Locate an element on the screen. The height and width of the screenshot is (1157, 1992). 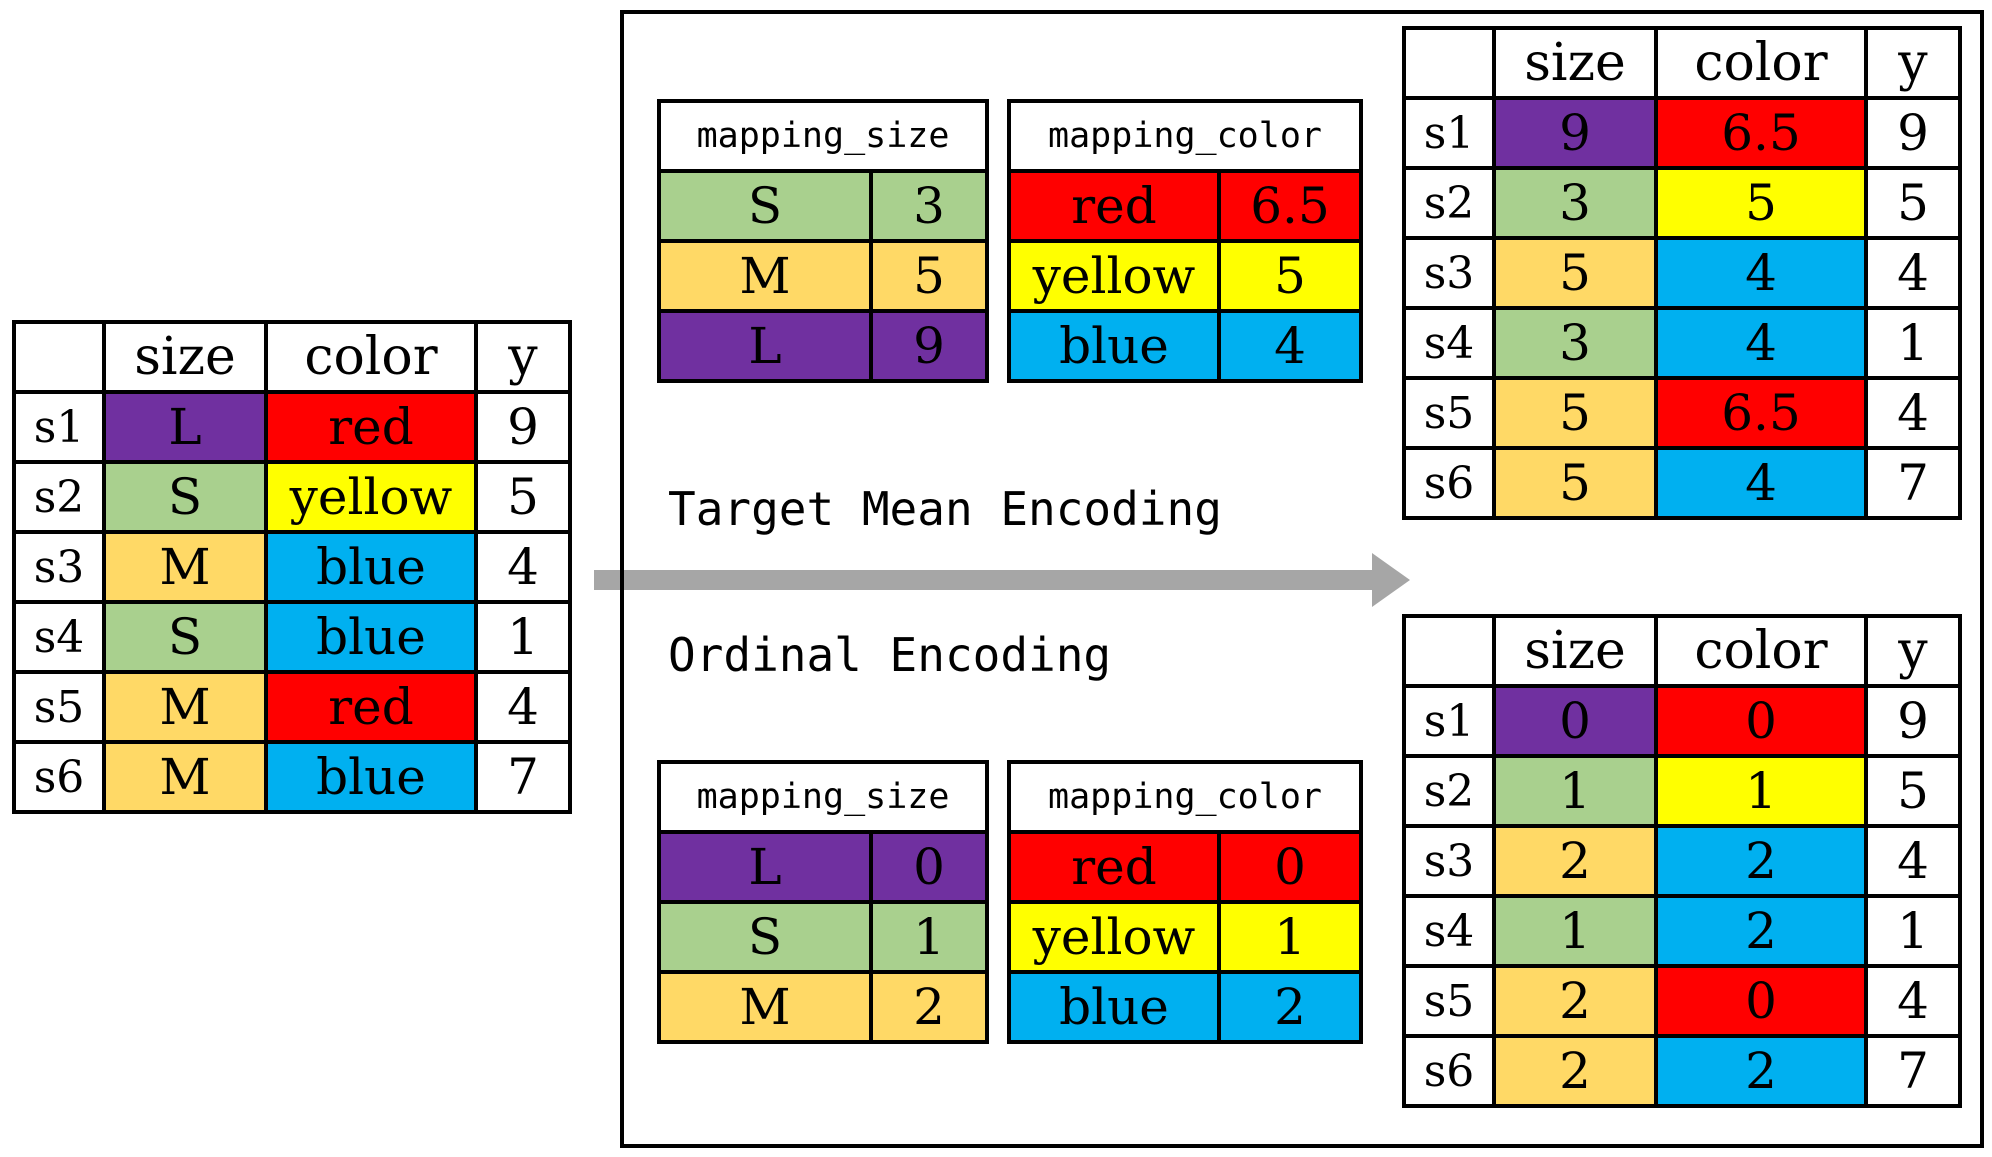
header-cell: y is located at coordinates (523, 357).